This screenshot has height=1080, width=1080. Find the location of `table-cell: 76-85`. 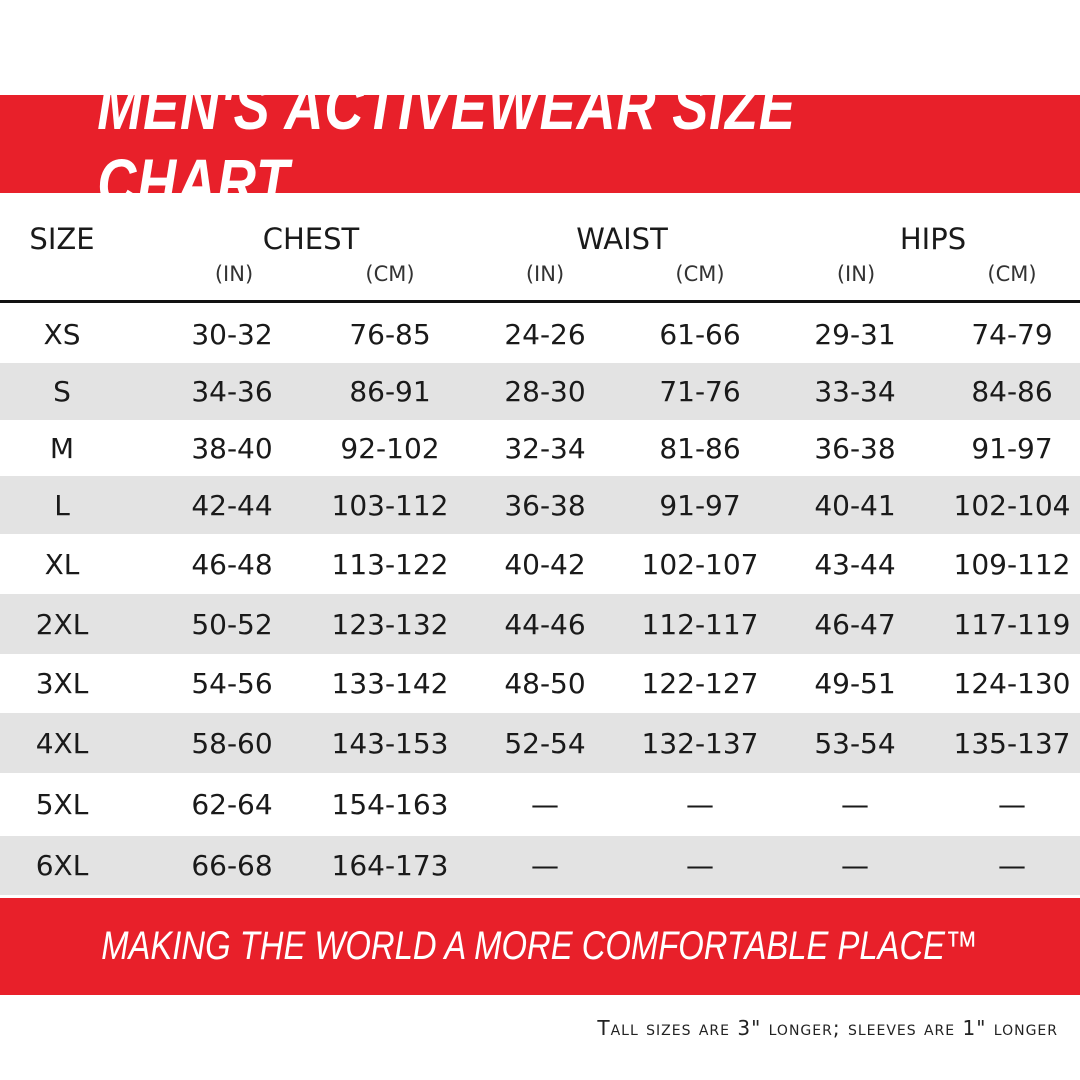

table-cell: 76-85 is located at coordinates (390, 334).